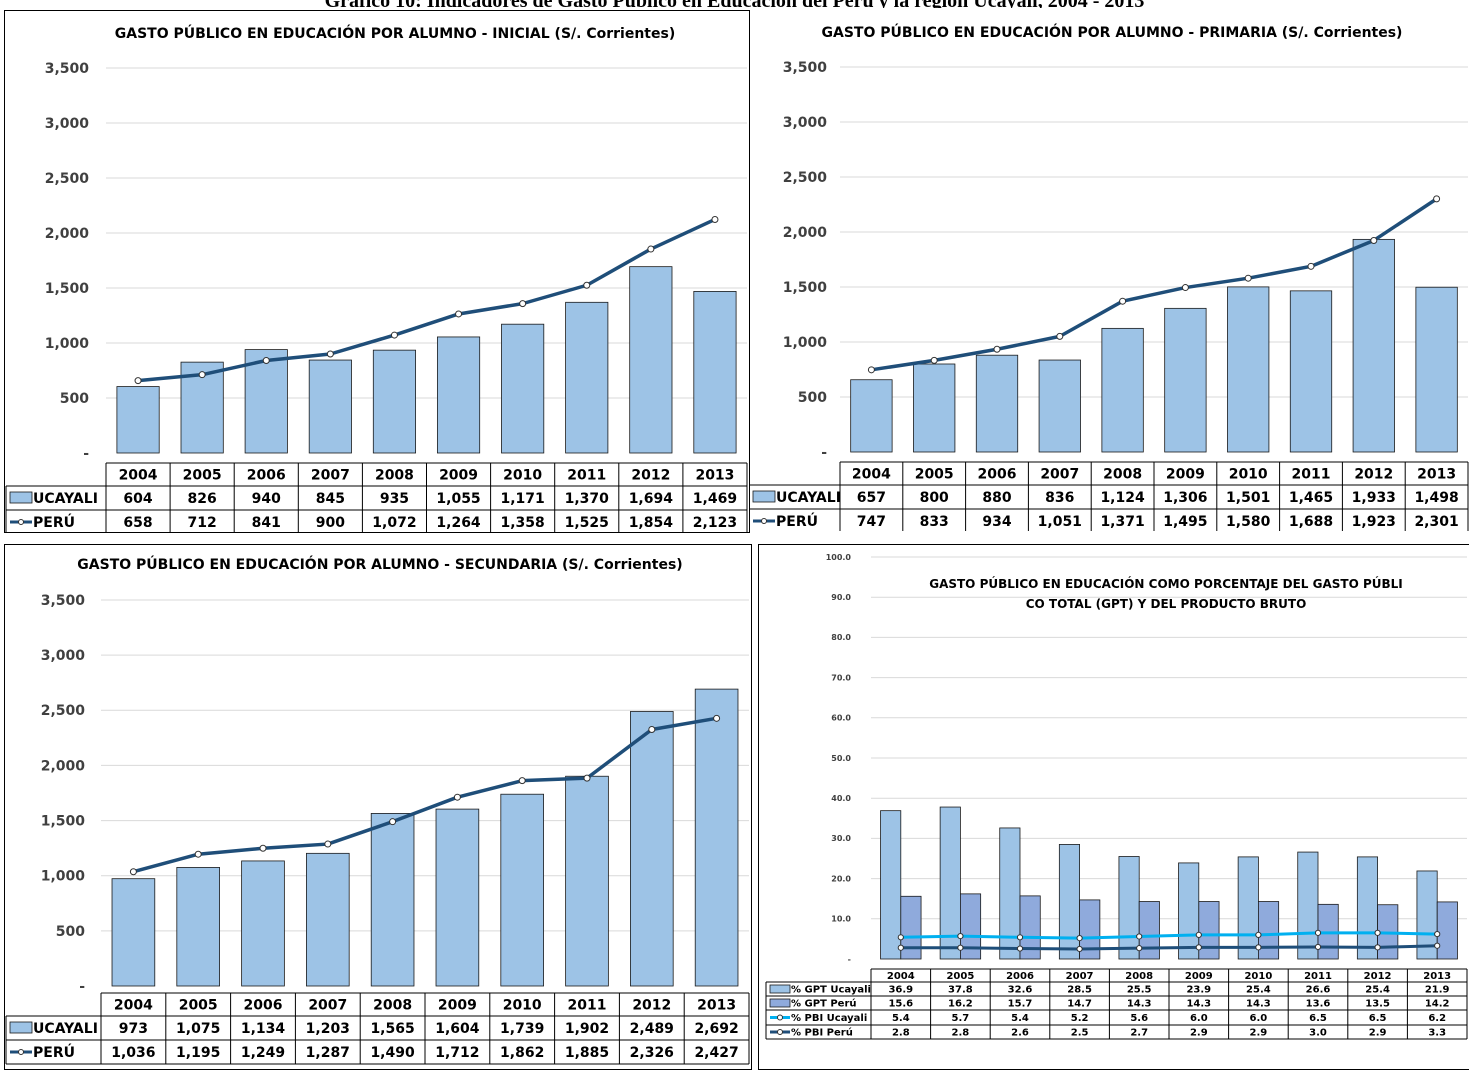 This screenshot has height=1070, width=1469. What do you see at coordinates (1079, 990) in the screenshot?
I see `data-label: 28.5` at bounding box center [1079, 990].